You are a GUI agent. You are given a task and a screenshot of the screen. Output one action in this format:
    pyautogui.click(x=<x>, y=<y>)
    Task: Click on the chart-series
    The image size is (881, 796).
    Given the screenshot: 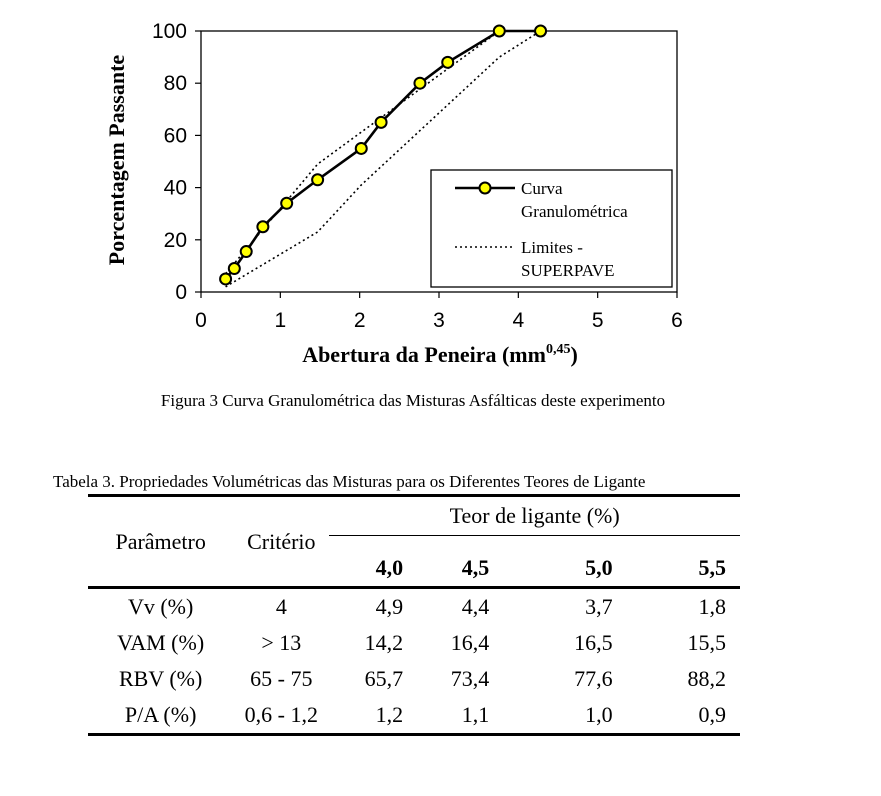 What is the action you would take?
    pyautogui.click(x=383, y=156)
    